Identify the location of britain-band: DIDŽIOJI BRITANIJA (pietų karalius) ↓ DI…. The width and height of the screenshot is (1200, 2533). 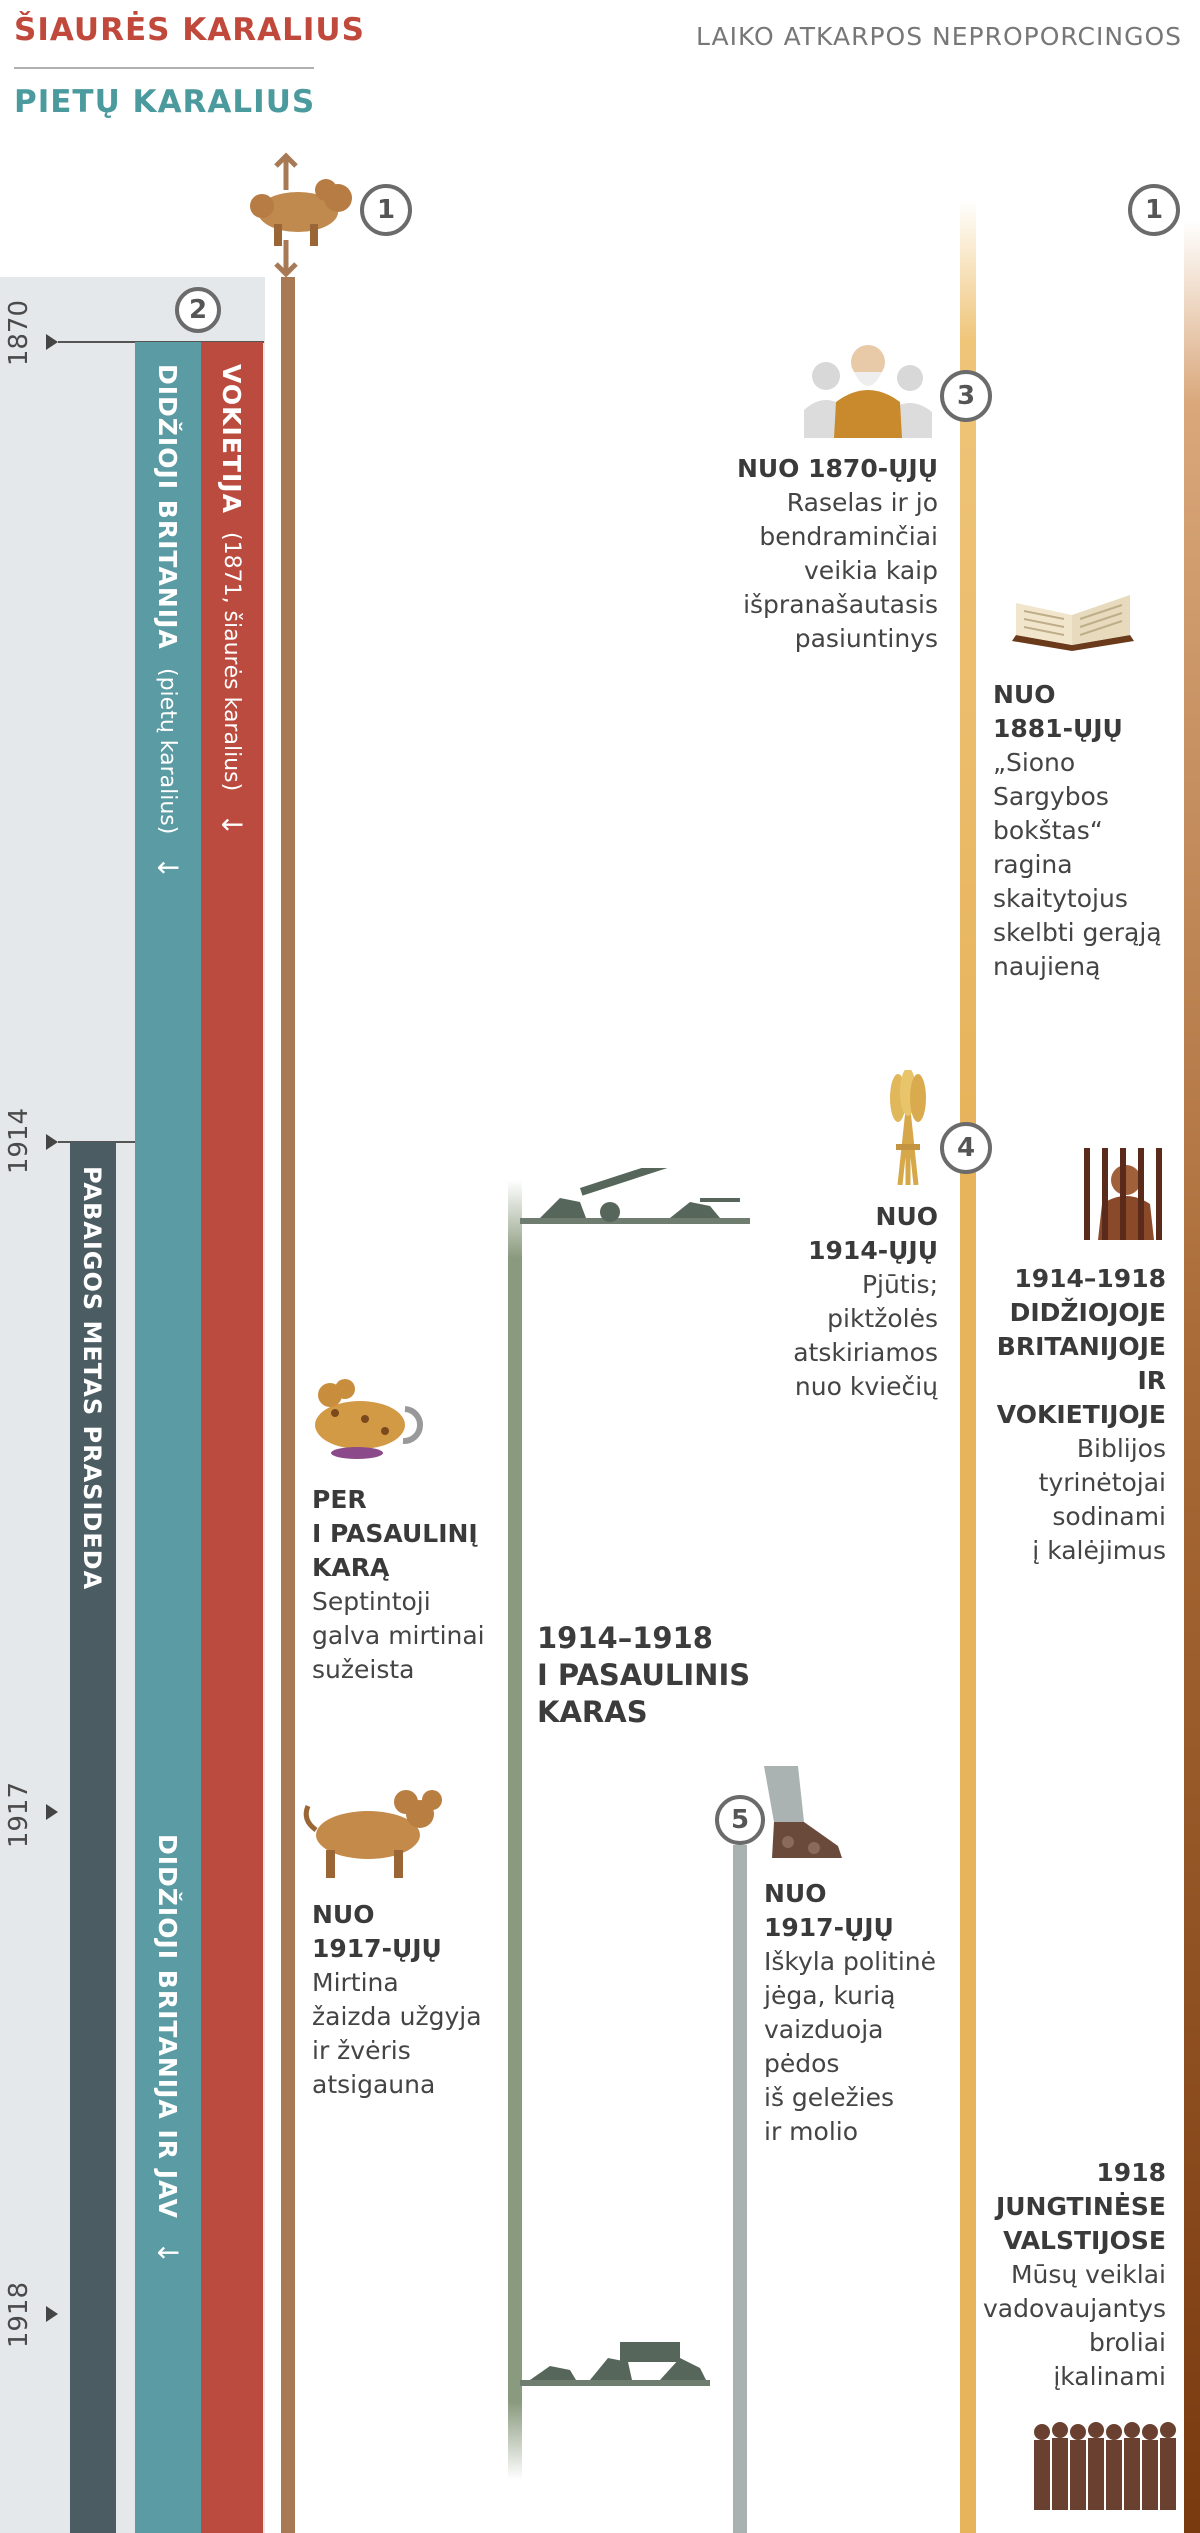
(168, 1437).